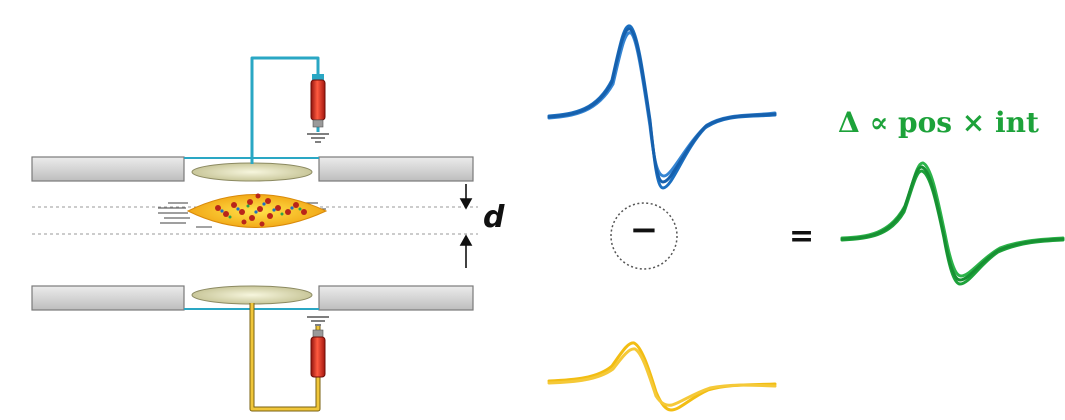 The width and height of the screenshot is (1065, 420). I want to click on bottom-electrode-signal-trace, so click(662, 376).